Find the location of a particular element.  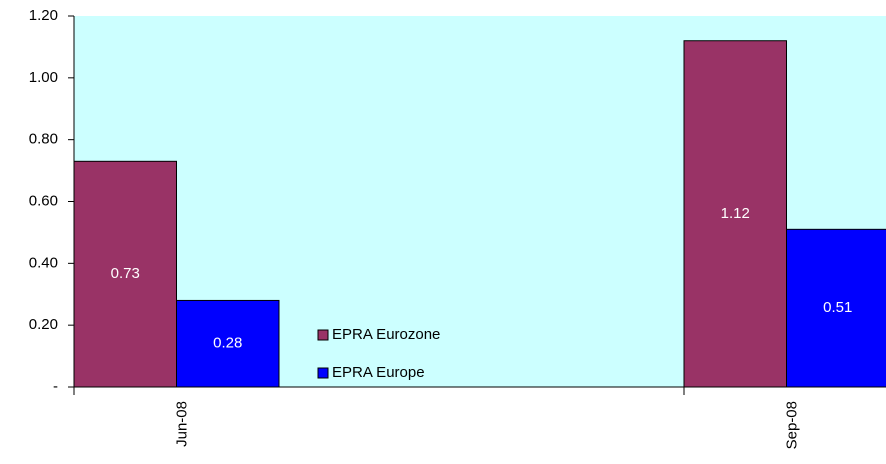

data-label: 0.51 is located at coordinates (837, 307).